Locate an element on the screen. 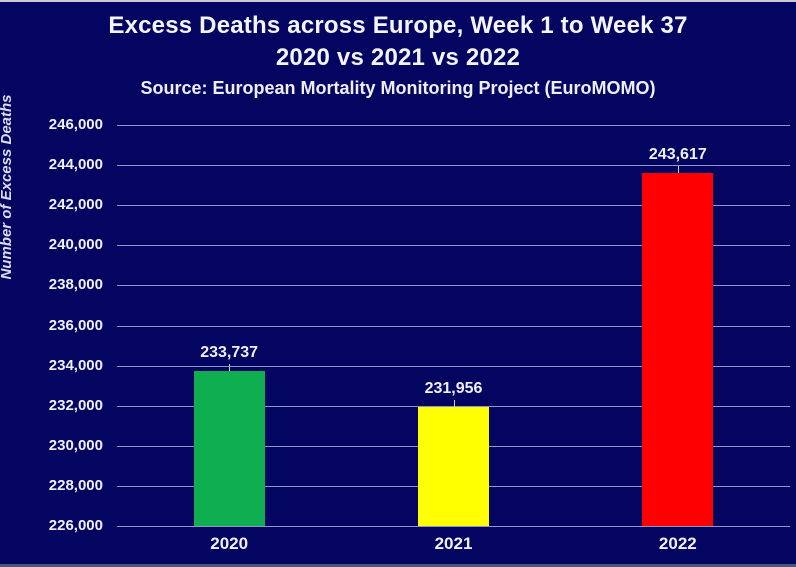  value-label-2021: 231,956 is located at coordinates (453, 388).